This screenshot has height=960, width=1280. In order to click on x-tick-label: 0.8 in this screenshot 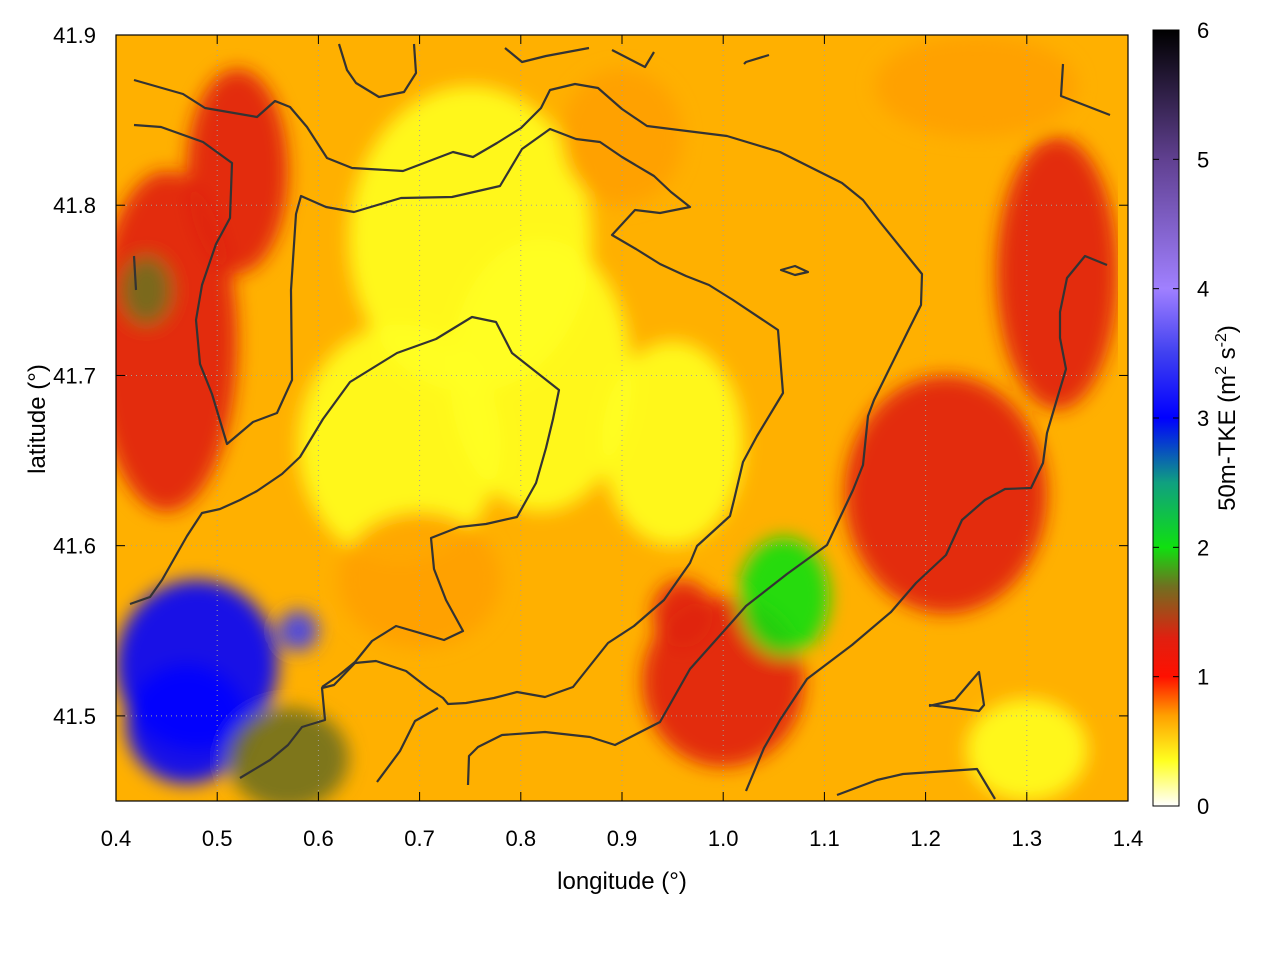, I will do `click(521, 838)`.